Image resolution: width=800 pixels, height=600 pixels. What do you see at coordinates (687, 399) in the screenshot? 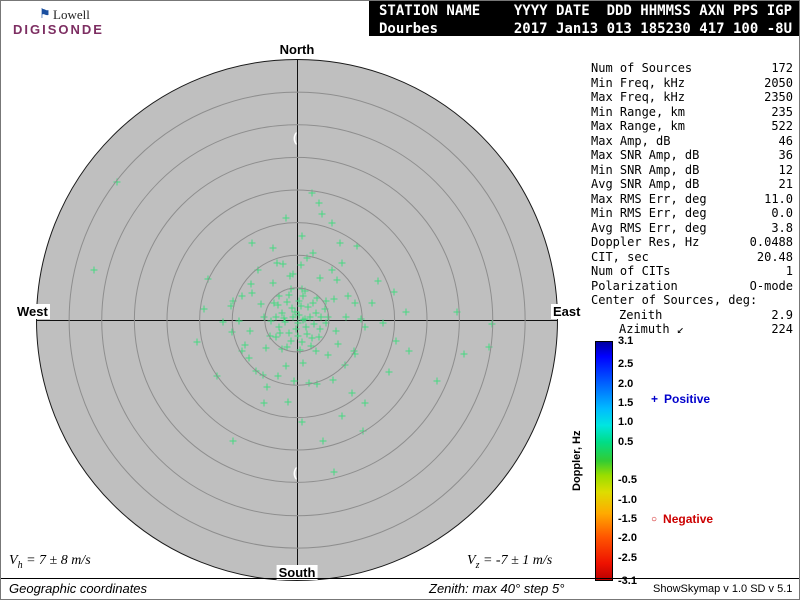
I see `legend-positive-label: Positive` at bounding box center [687, 399].